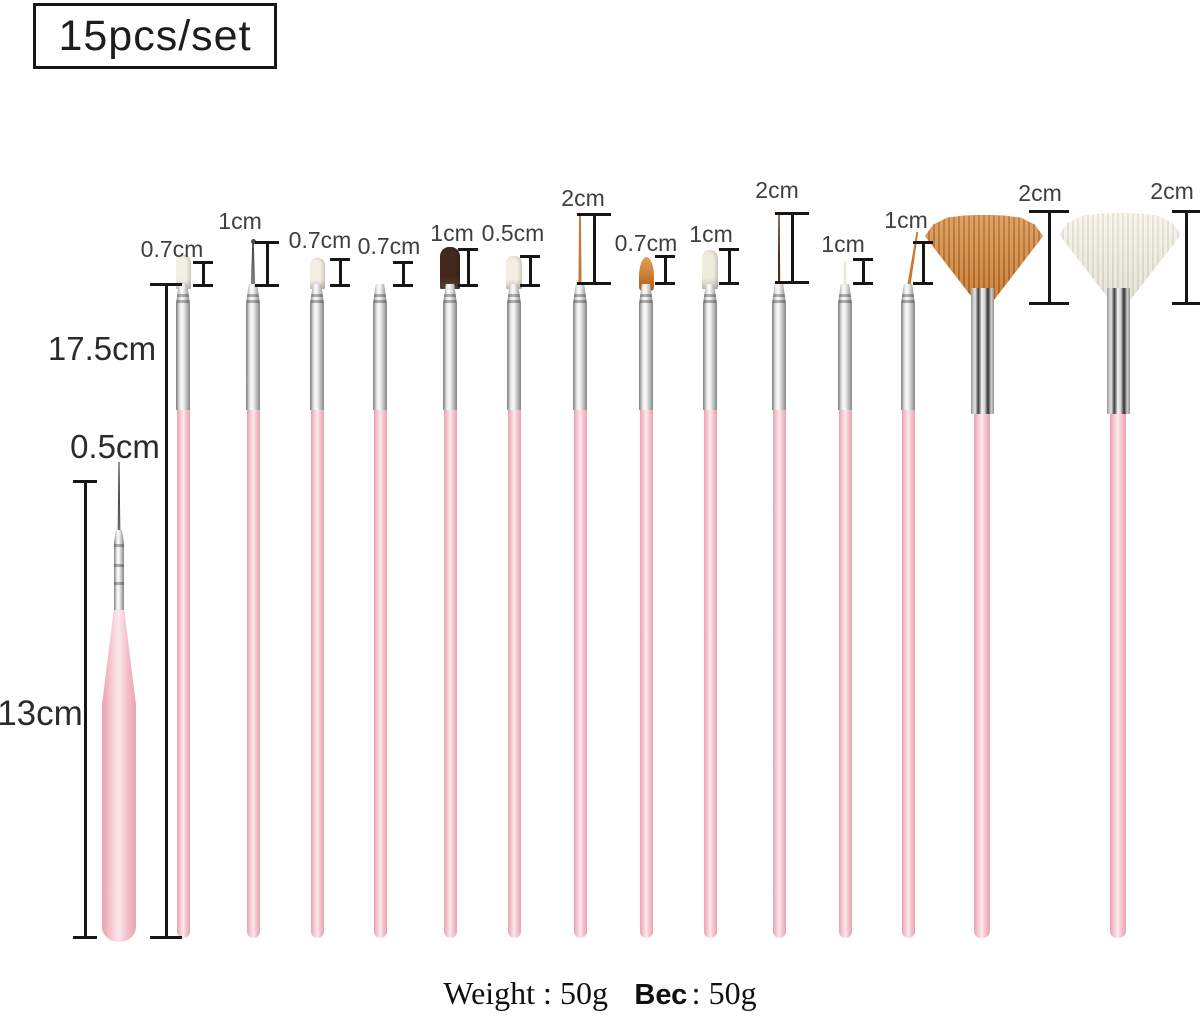  I want to click on brush-1-size-dimension-bottom-tick, so click(203, 285).